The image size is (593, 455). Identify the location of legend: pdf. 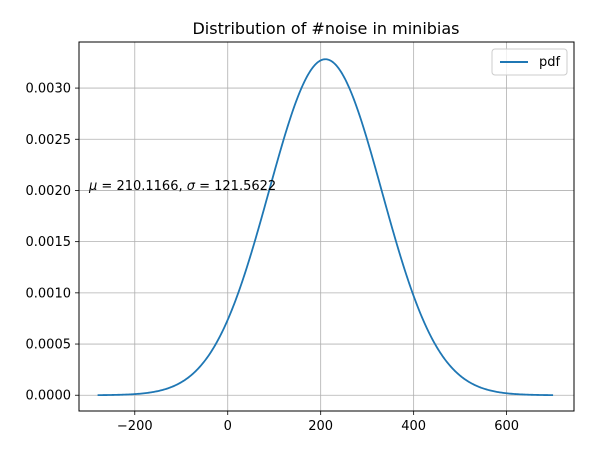
(529, 62).